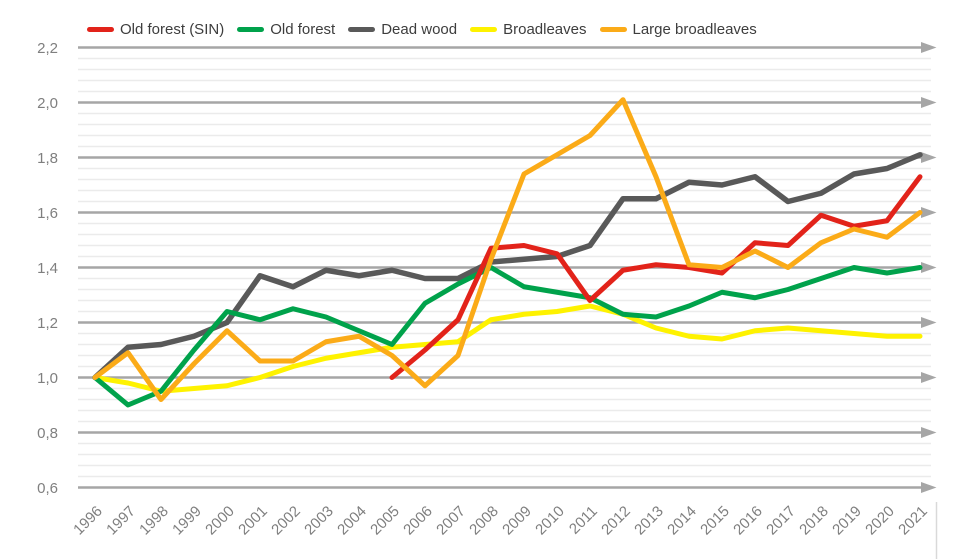 This screenshot has height=559, width=959. I want to click on x-axis-label: 1996, so click(88, 521).